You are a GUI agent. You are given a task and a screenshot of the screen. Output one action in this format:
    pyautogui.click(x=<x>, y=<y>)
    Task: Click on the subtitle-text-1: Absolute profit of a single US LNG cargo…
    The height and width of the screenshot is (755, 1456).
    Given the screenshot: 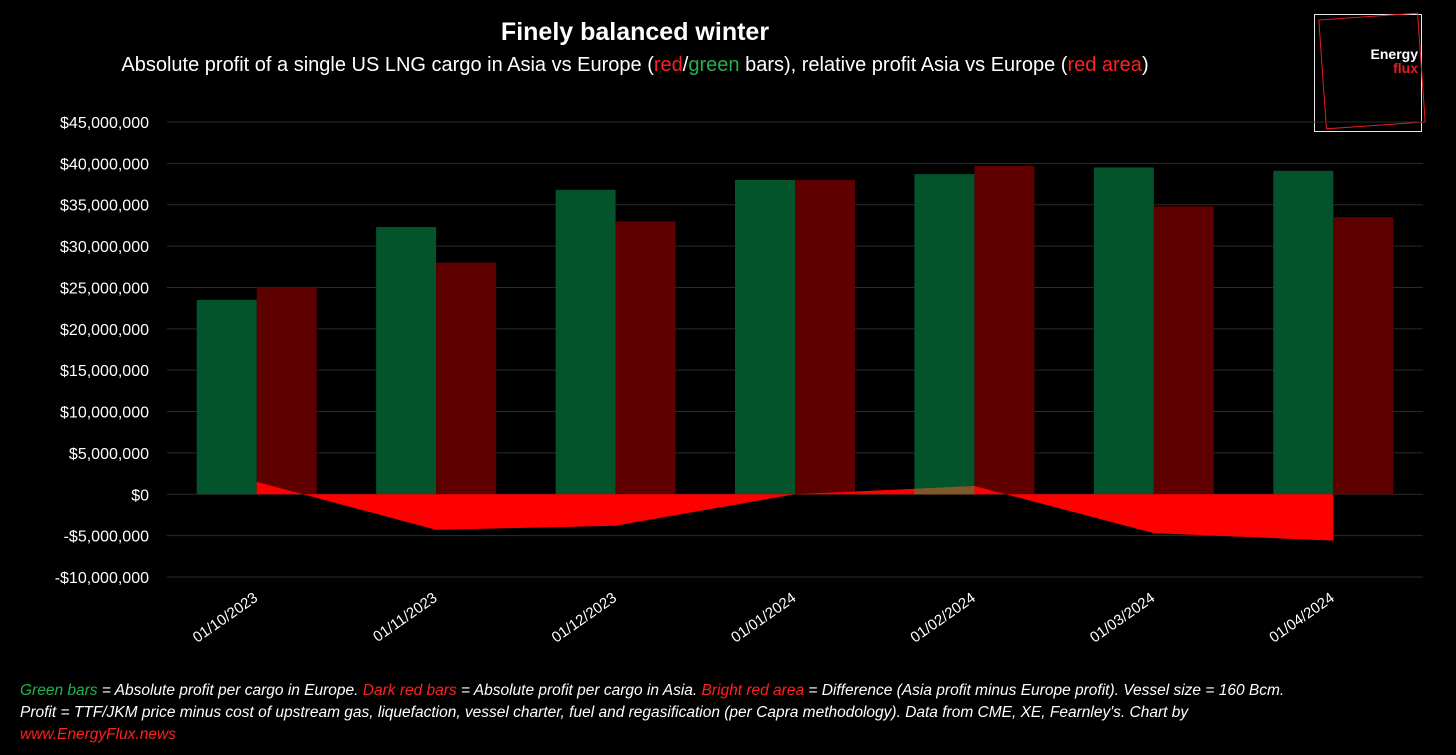 What is the action you would take?
    pyautogui.click(x=387, y=65)
    